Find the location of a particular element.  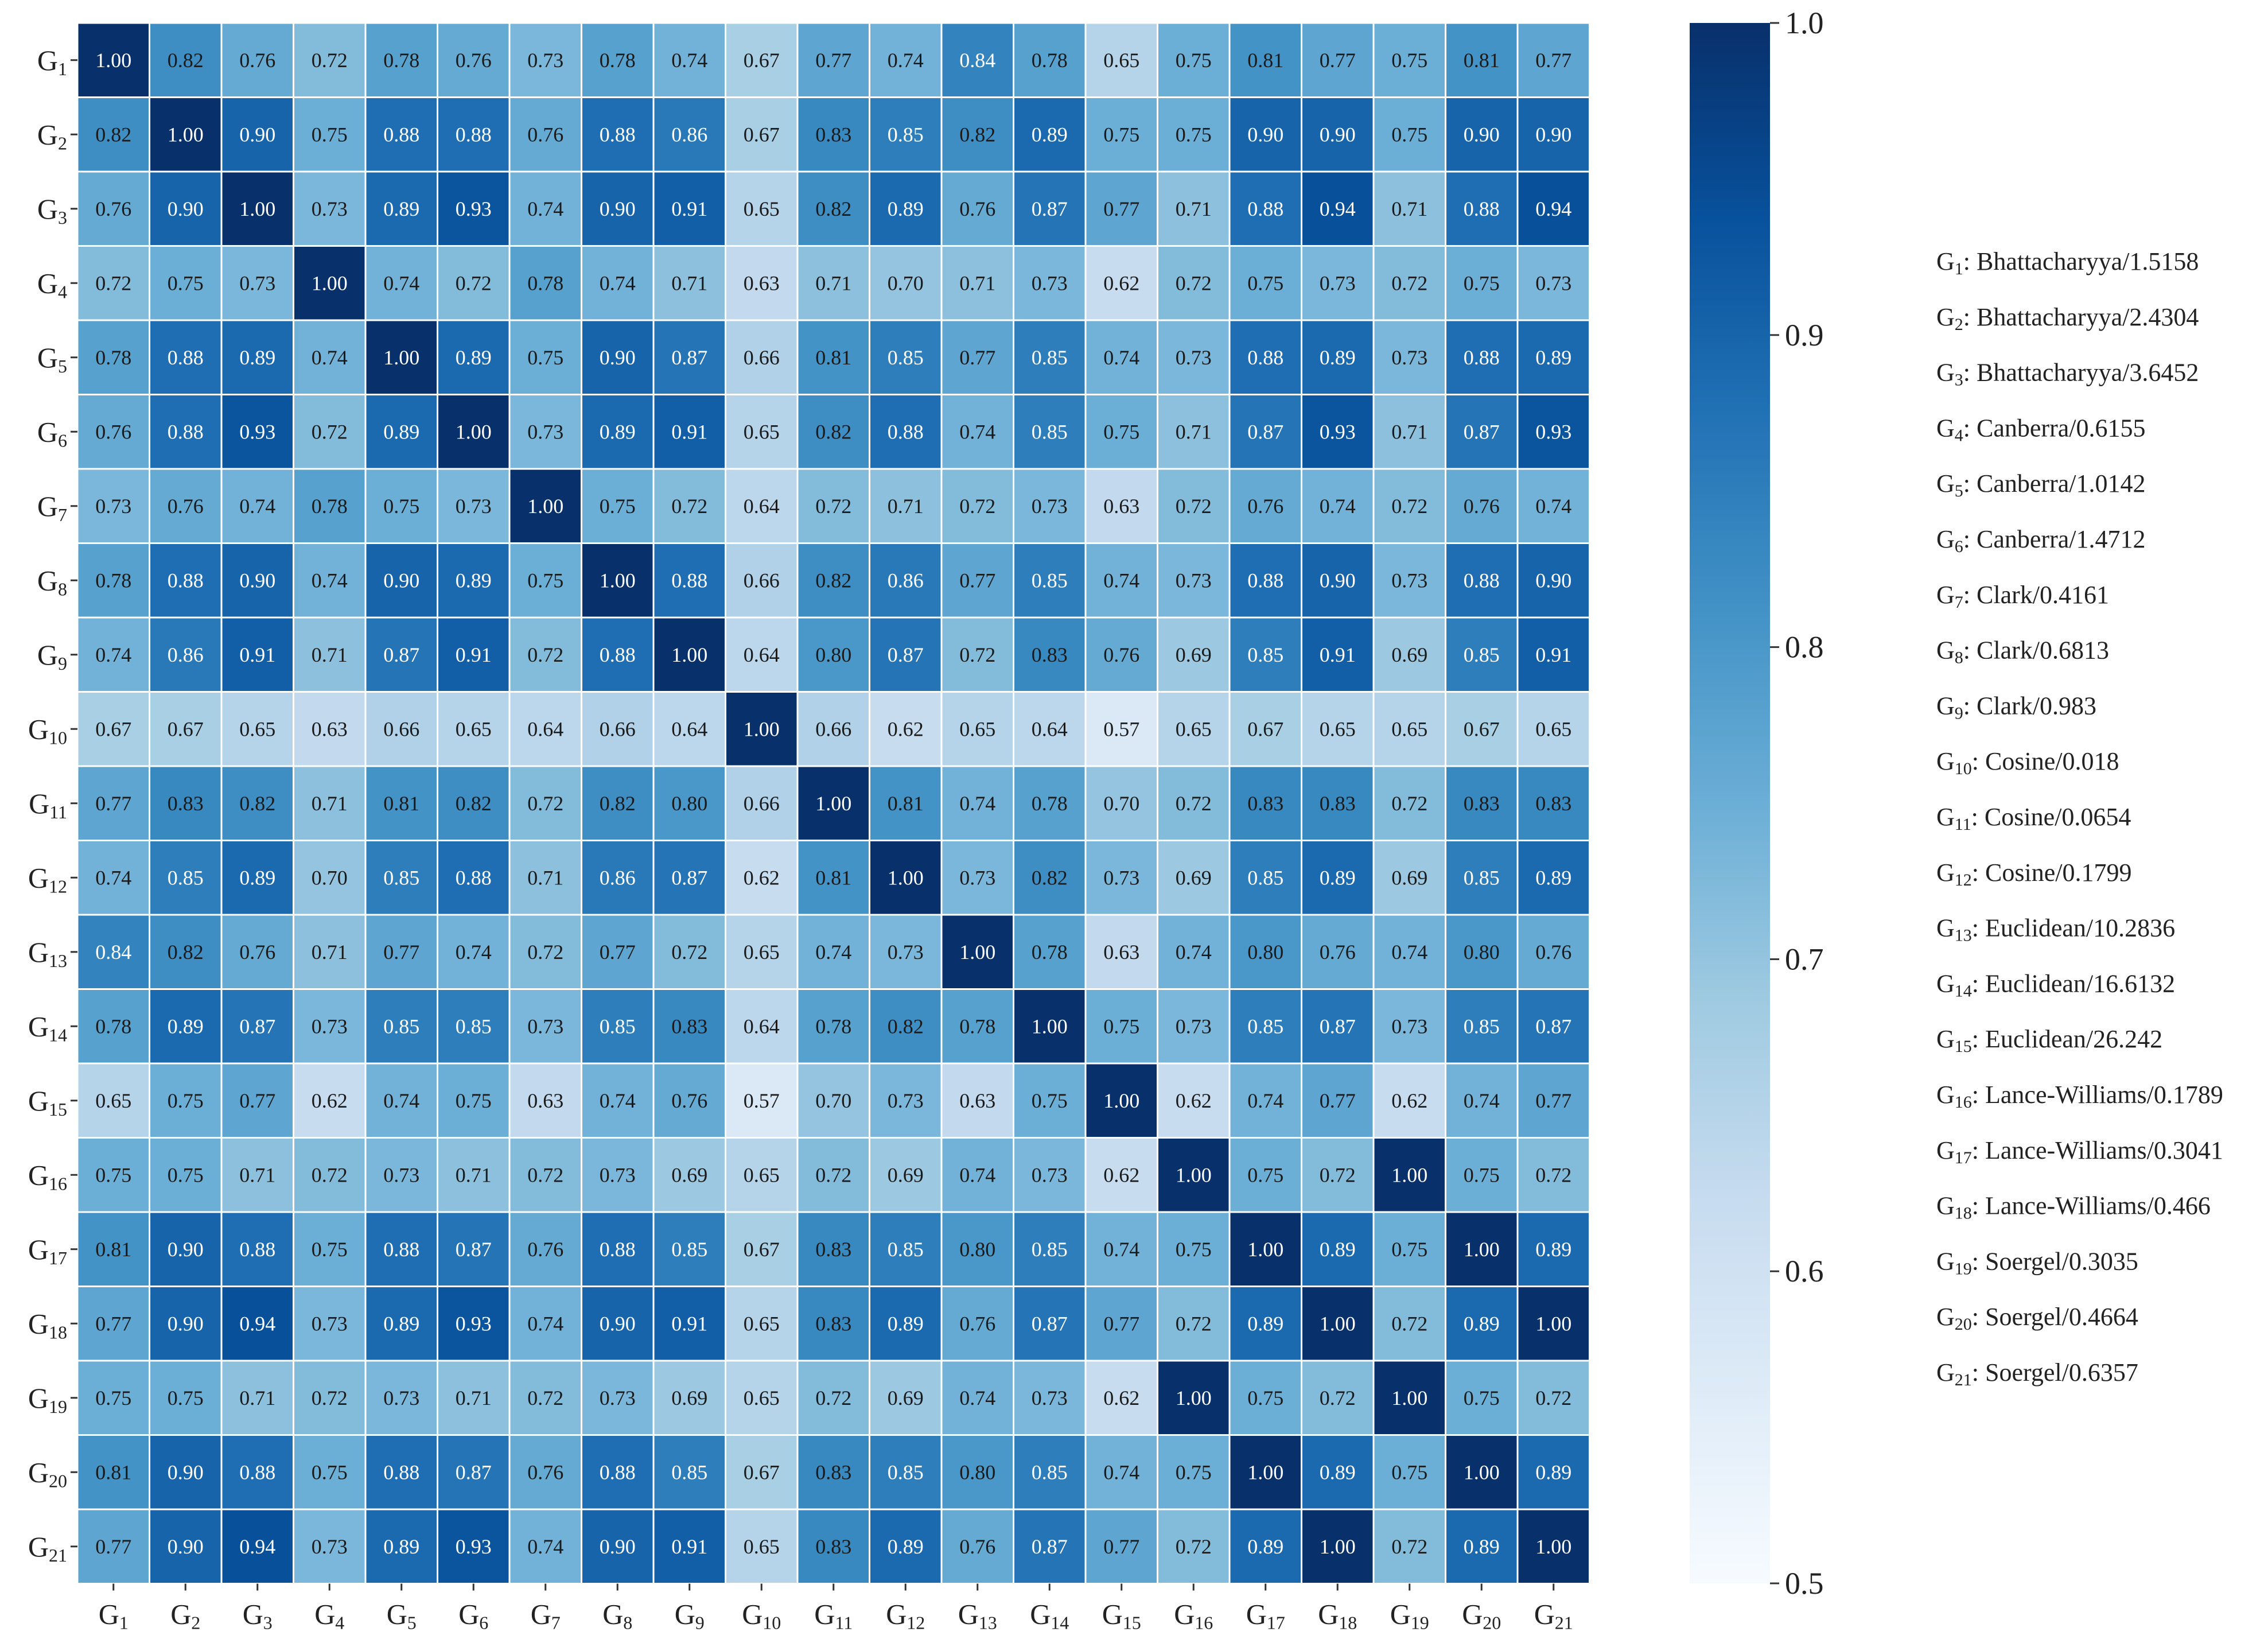

heatmap-cell-value: 0.91 is located at coordinates (257, 654).